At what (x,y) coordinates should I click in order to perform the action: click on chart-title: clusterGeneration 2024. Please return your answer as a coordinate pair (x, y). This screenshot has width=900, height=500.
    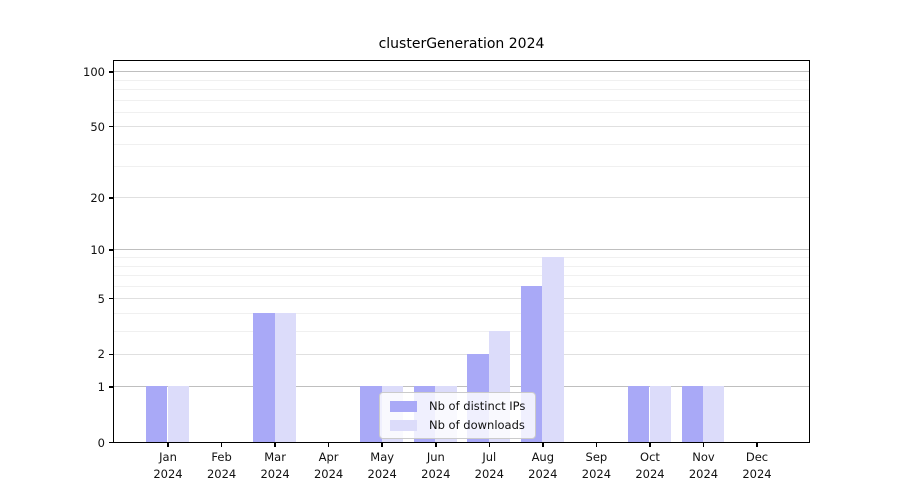
    Looking at the image, I should click on (461, 44).